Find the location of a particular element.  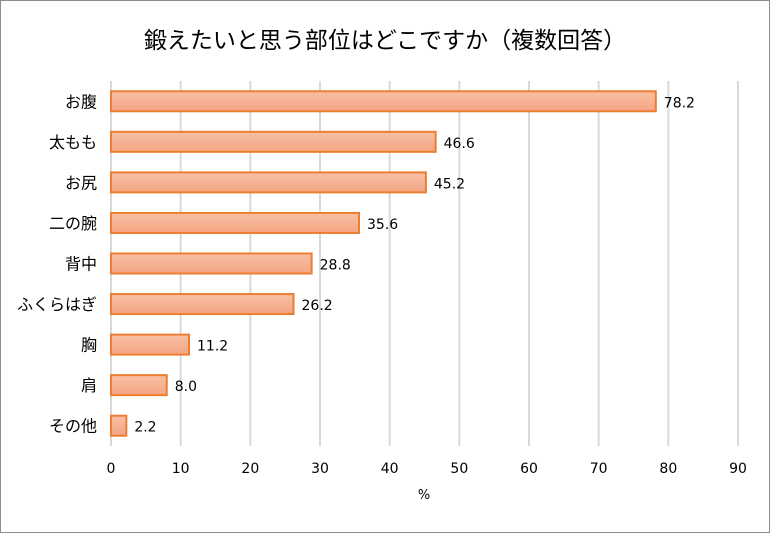

x-axis-label: % is located at coordinates (424, 495).